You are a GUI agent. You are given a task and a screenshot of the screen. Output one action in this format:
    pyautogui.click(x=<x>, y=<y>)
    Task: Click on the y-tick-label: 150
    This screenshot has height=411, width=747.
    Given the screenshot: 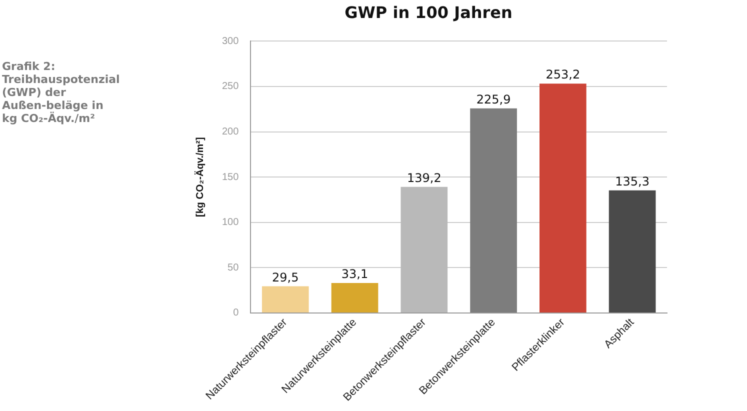 What is the action you would take?
    pyautogui.click(x=231, y=177)
    